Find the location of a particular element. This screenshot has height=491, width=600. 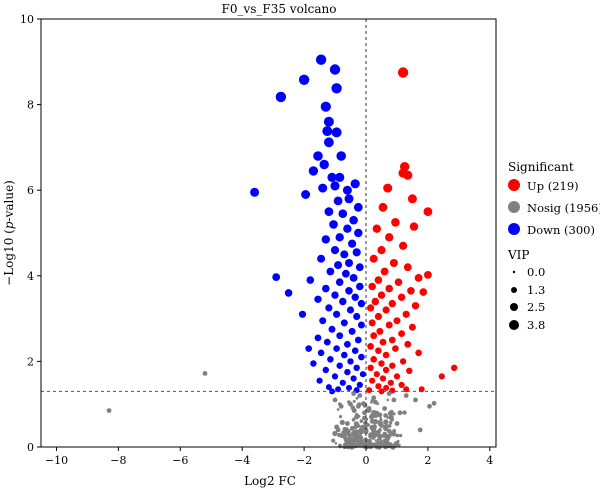

x-tick-label: 4 is located at coordinates (489, 460).